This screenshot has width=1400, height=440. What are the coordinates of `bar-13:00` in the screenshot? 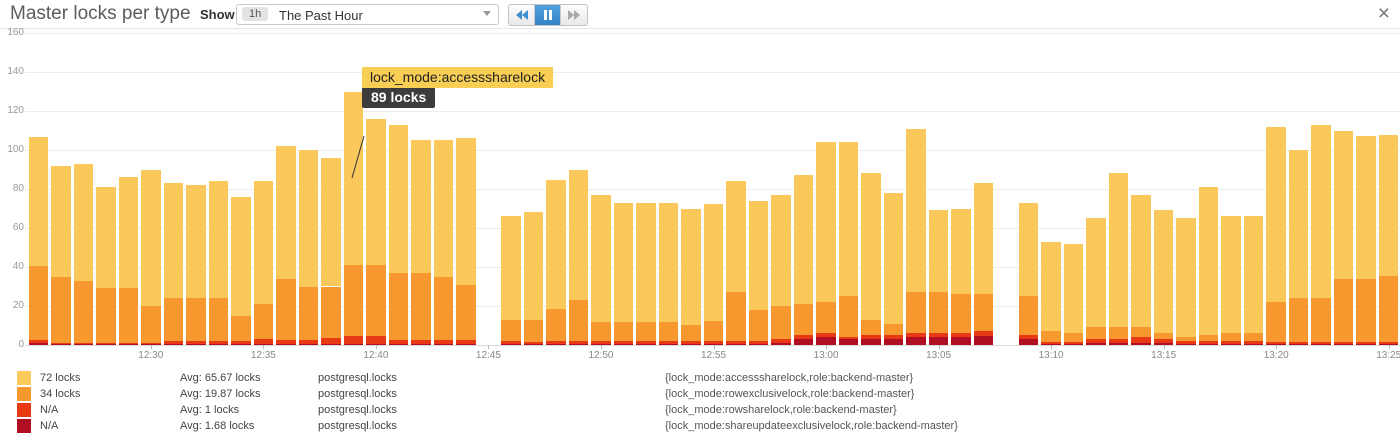 It's located at (826, 243).